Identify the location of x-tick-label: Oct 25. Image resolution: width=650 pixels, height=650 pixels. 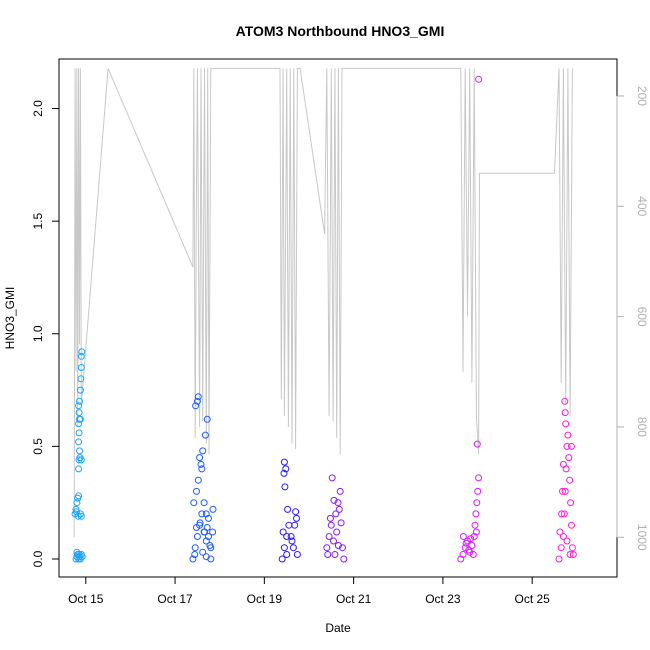
(533, 599).